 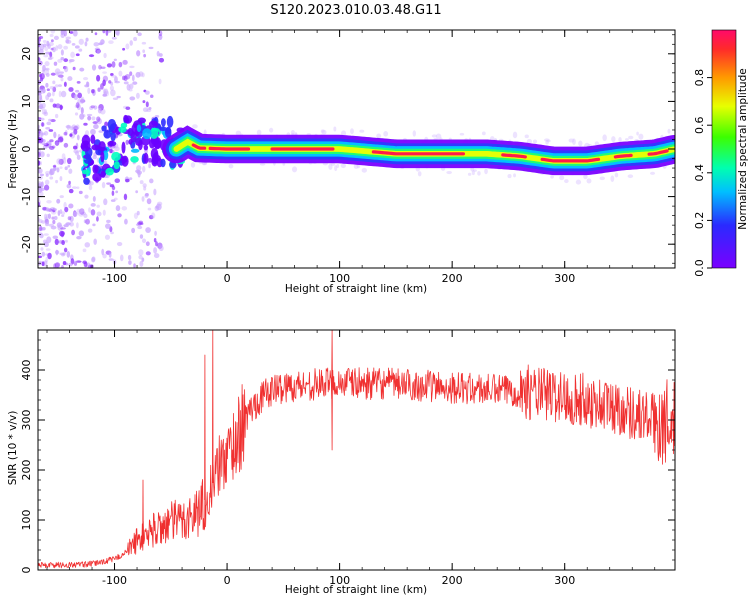 What do you see at coordinates (699, 125) in the screenshot?
I see `colorbar-tick-label: 0.6` at bounding box center [699, 125].